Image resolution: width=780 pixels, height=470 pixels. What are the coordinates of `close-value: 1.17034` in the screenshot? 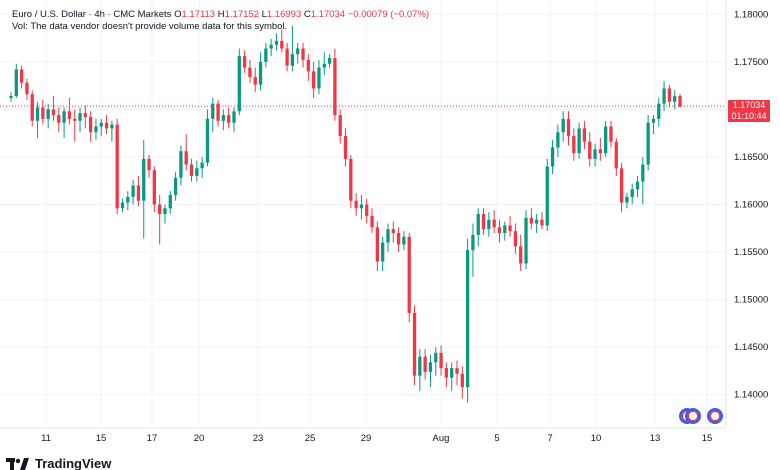 It's located at (328, 14).